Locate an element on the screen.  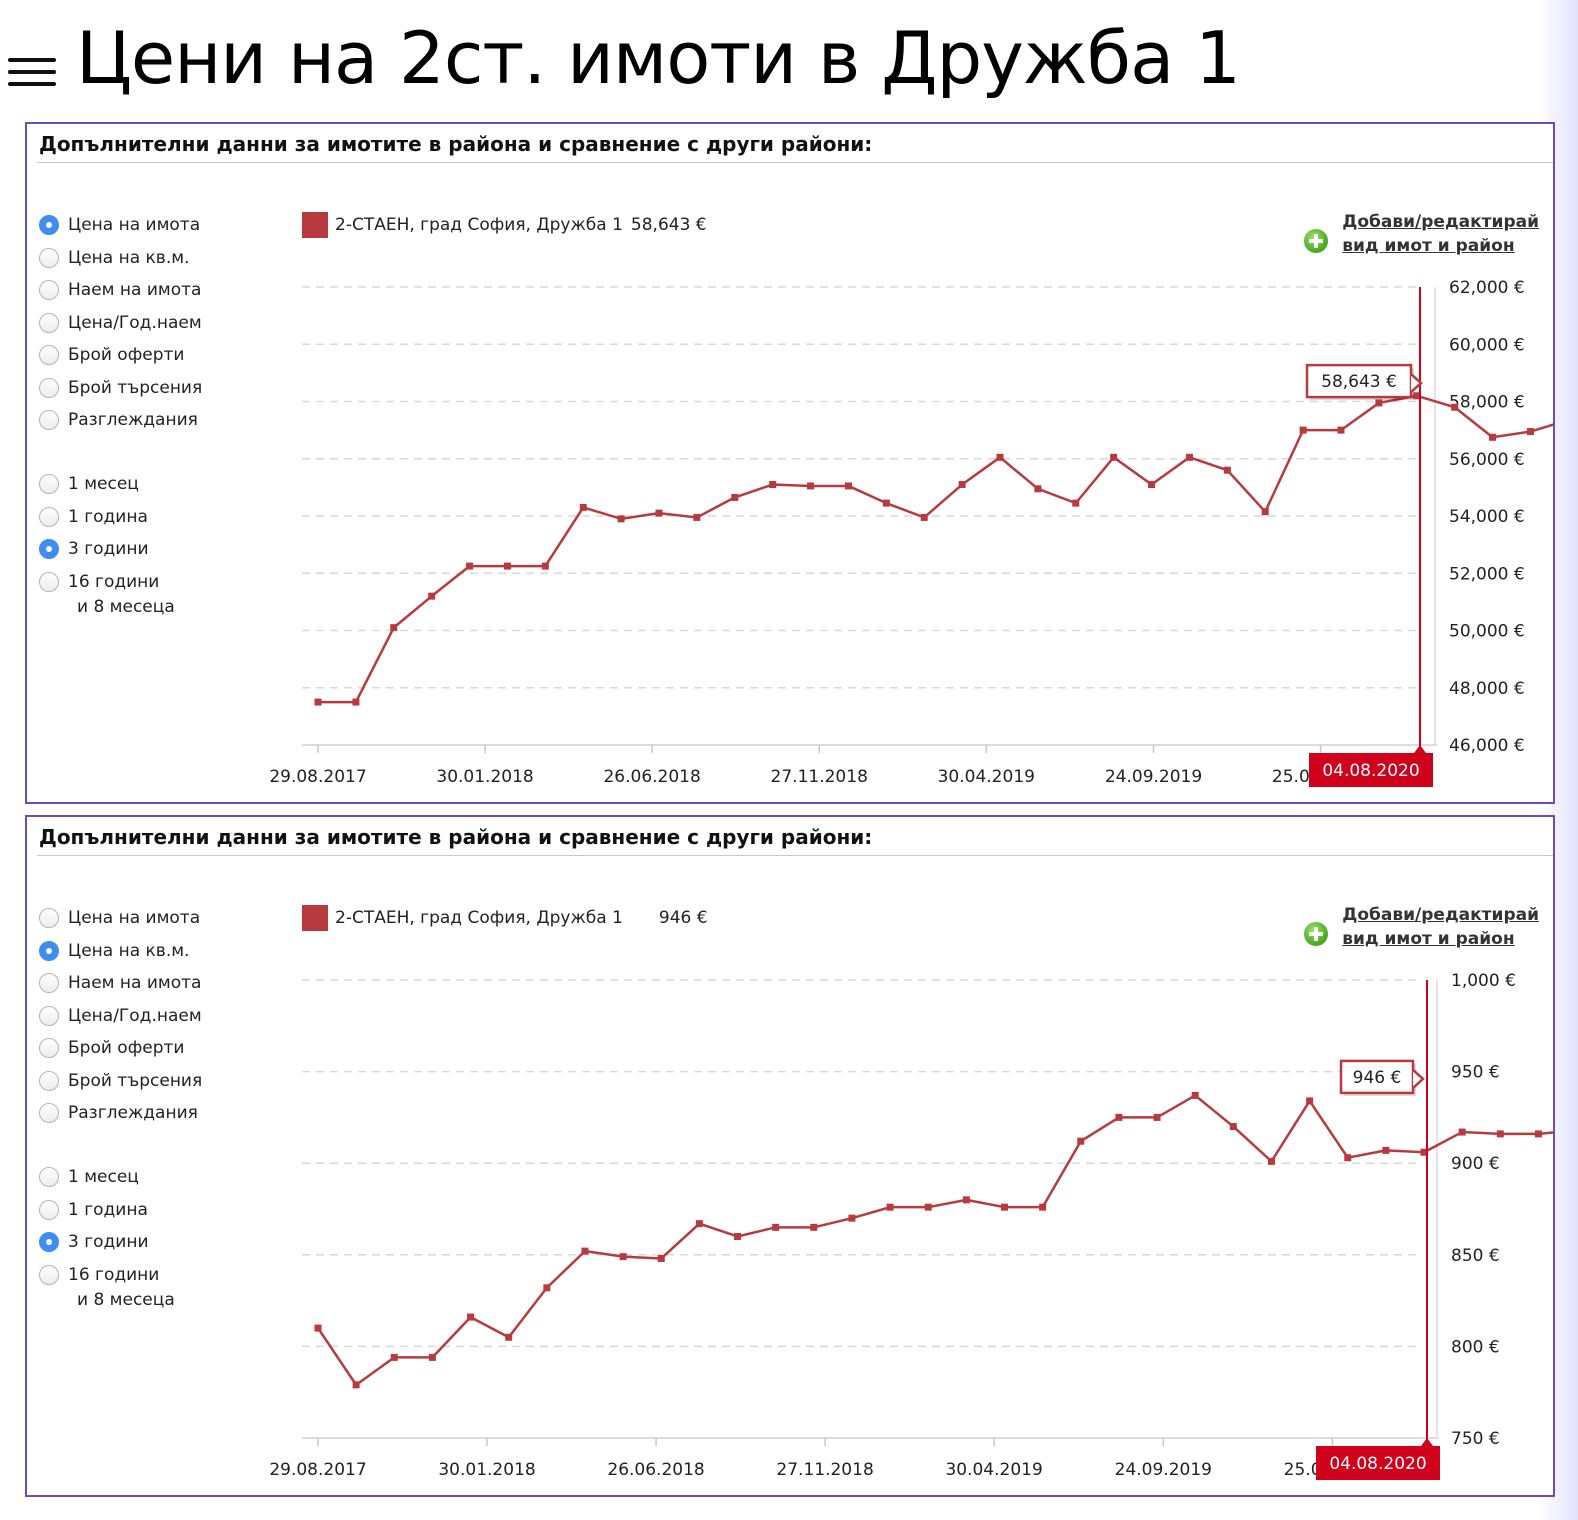
chart-legend: 2-СТАЕН, град София, Дружба 1 58,643 € is located at coordinates (504, 225).